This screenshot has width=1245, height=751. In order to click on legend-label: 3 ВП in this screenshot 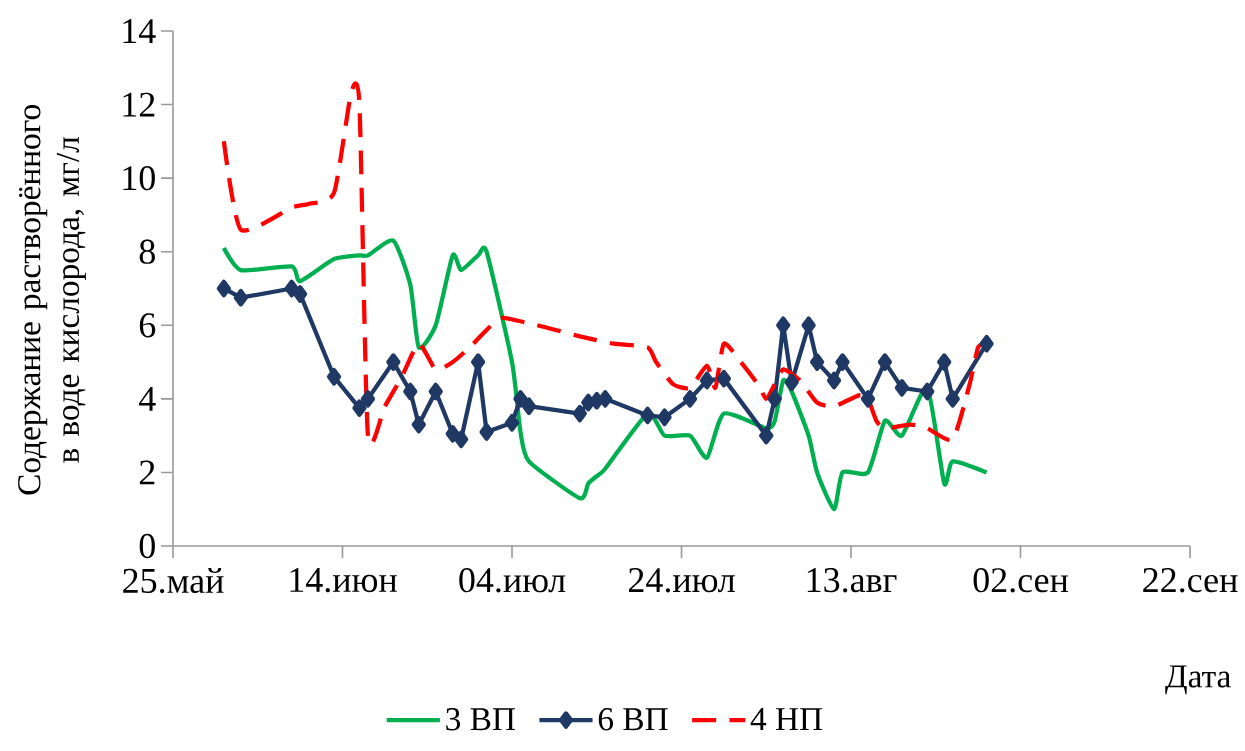, I will do `click(480, 719)`.